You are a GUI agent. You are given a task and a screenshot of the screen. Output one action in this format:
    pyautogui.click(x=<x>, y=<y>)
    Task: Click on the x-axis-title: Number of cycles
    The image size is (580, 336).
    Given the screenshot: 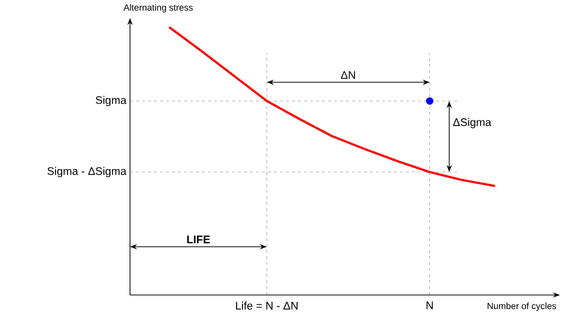 What is the action you would take?
    pyautogui.click(x=522, y=306)
    